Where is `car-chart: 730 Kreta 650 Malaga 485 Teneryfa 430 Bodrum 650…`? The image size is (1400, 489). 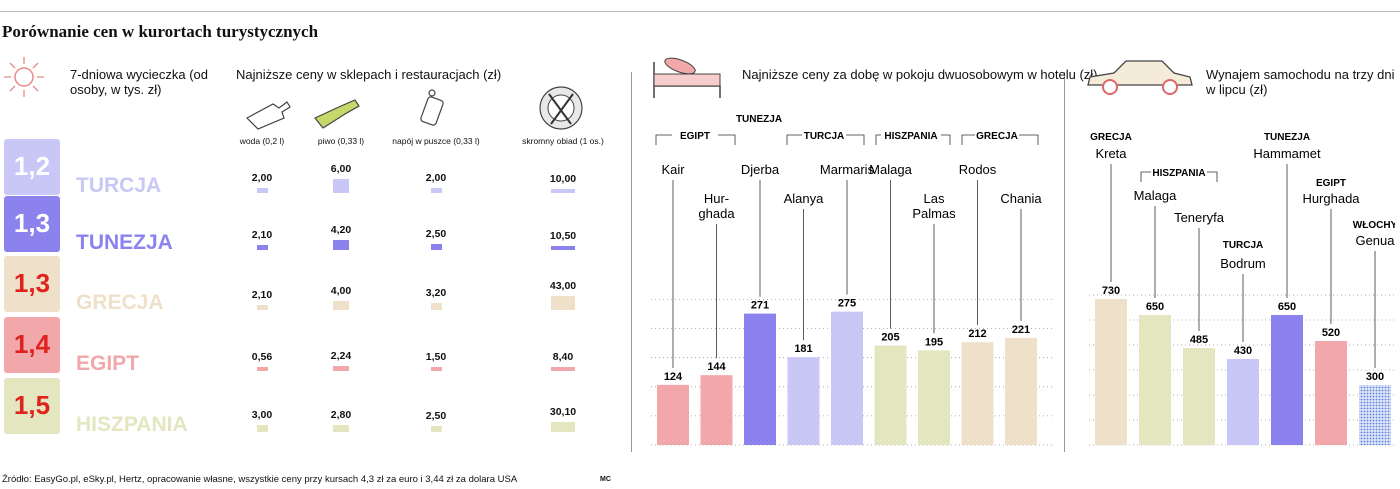 car-chart: 730 Kreta 650 Malaga 485 Teneryfa 430 Bodrum 650… is located at coordinates (1242, 289).